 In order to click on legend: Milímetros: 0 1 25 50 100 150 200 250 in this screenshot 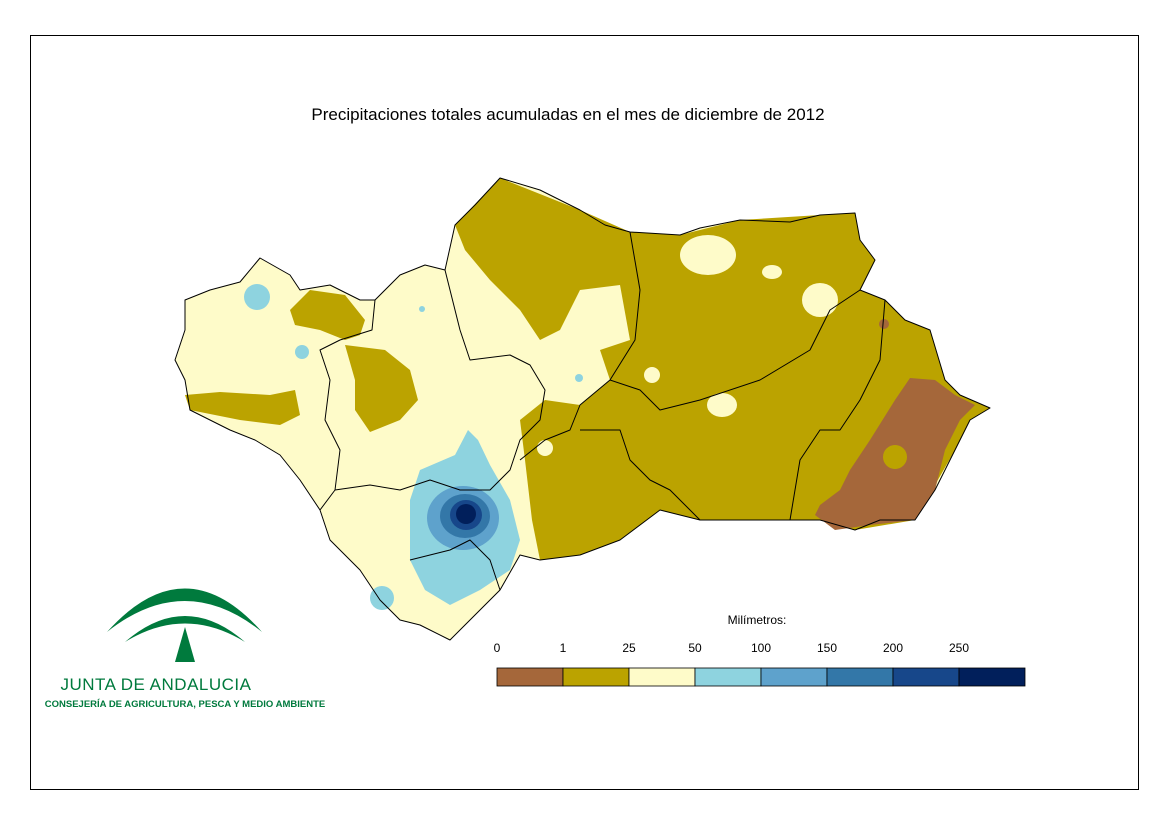, I will do `click(760, 650)`.